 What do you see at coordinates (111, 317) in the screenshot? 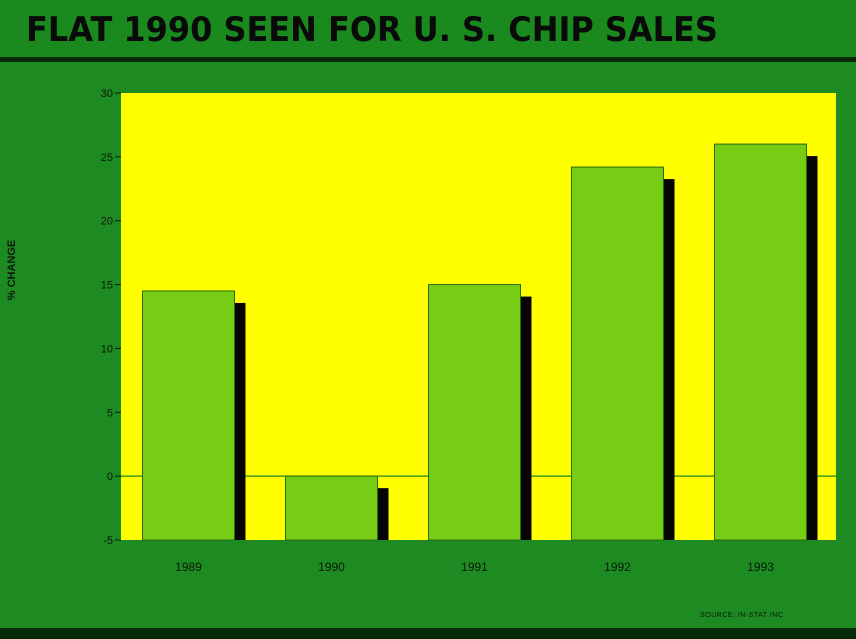
I see `y-axis: 30 25 20 15 10 5 0 -5` at bounding box center [111, 317].